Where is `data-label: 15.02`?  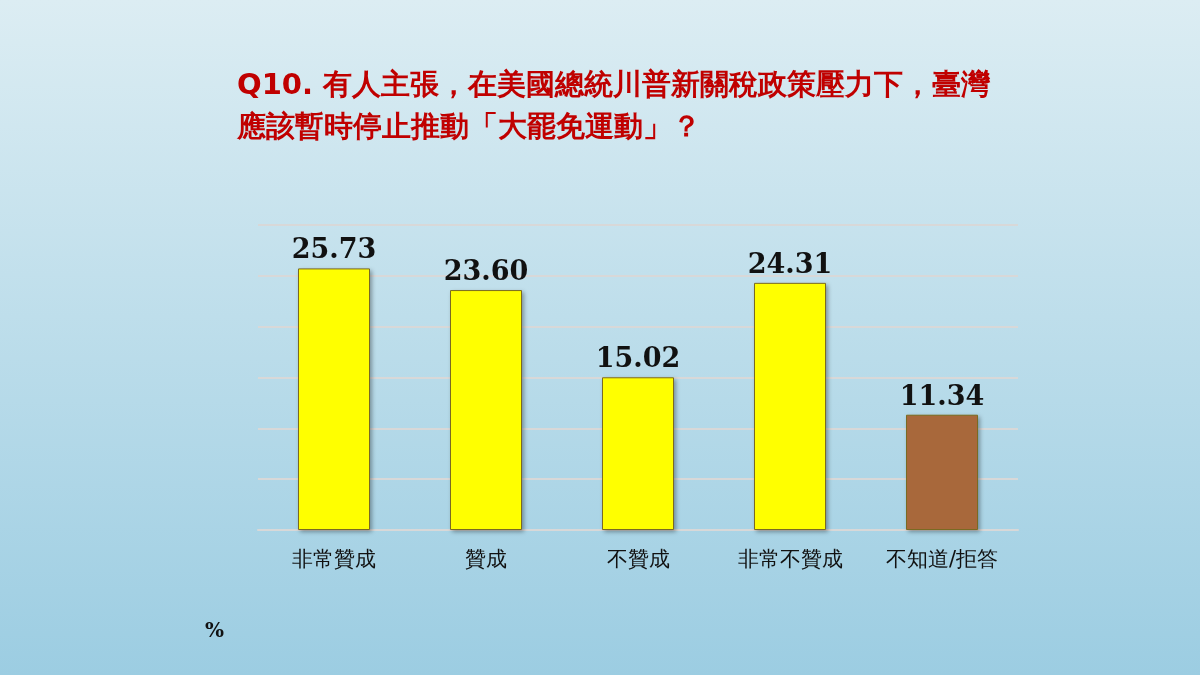 data-label: 15.02 is located at coordinates (638, 358).